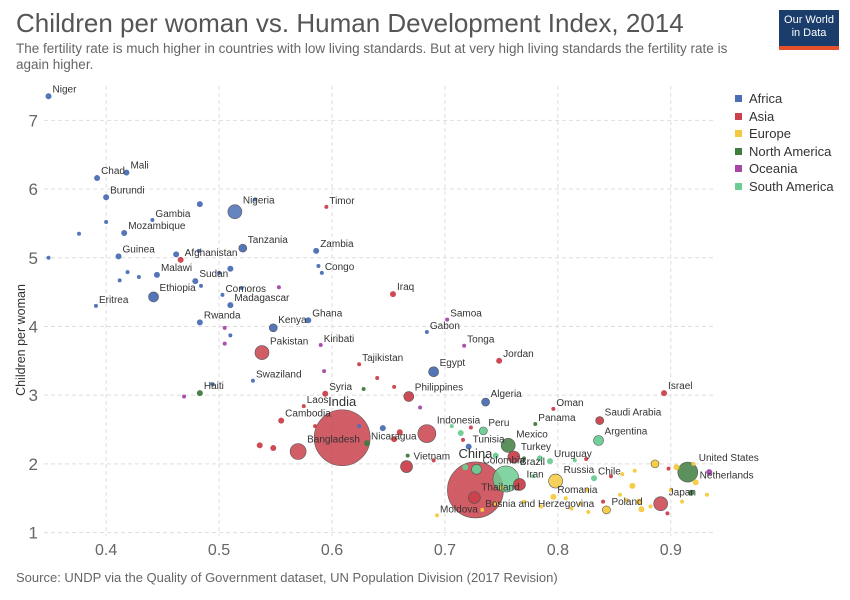 This screenshot has height=600, width=850. What do you see at coordinates (784, 152) in the screenshot?
I see `legend-item: North America` at bounding box center [784, 152].